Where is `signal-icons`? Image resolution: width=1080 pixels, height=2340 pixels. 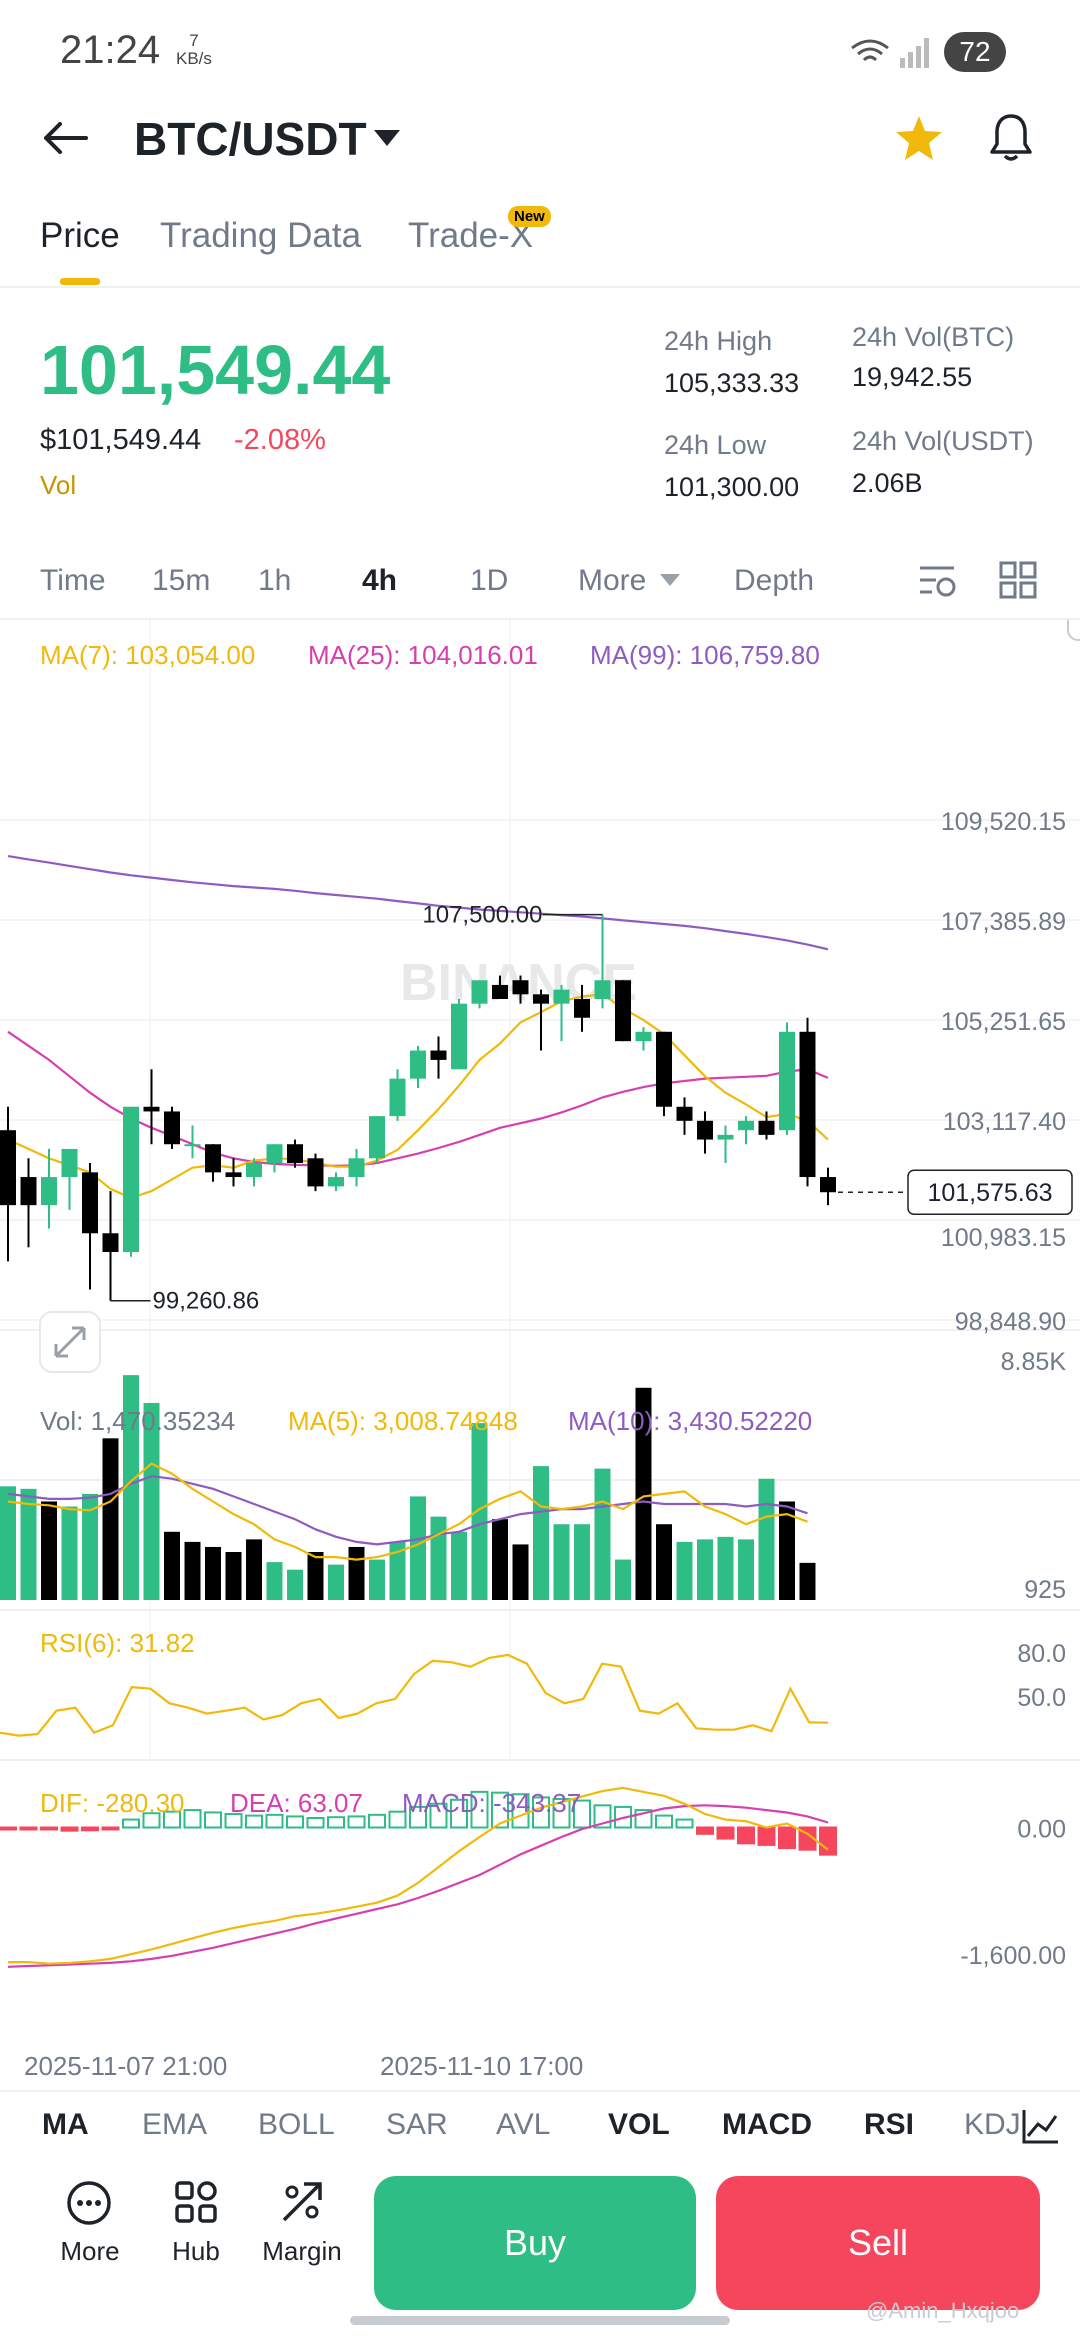
signal-icons is located at coordinates (890, 53).